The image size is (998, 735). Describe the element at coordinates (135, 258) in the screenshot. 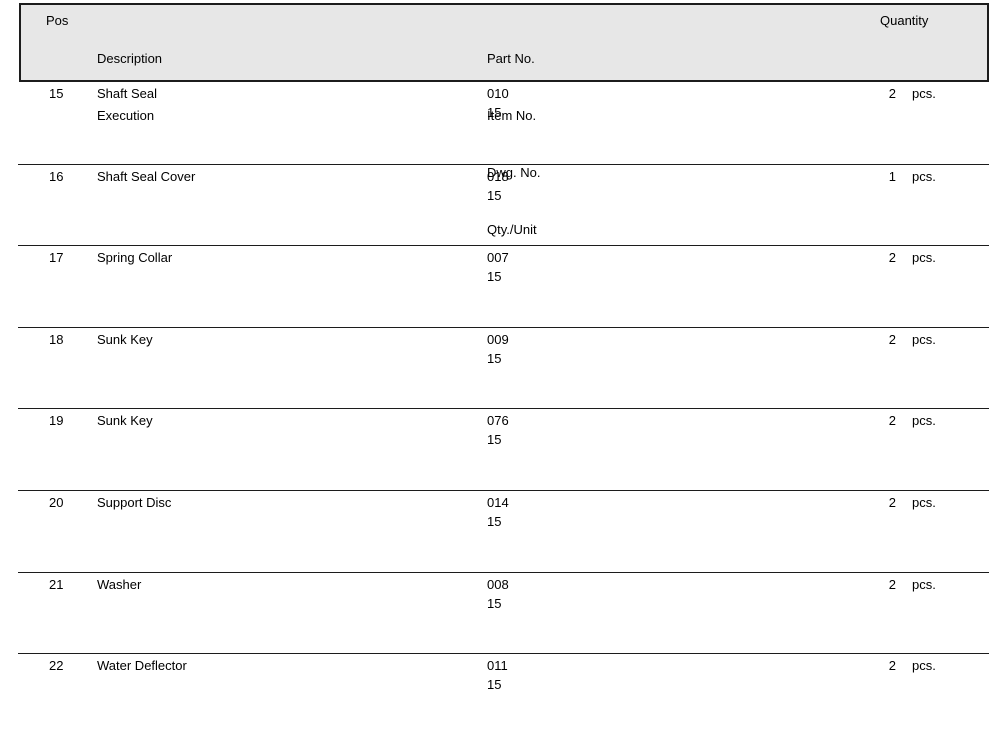

I see `row-description: Spring Collar` at that location.